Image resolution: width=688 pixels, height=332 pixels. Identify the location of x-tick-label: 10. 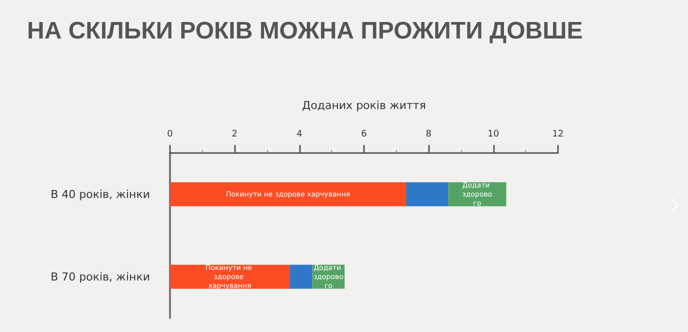
(494, 135).